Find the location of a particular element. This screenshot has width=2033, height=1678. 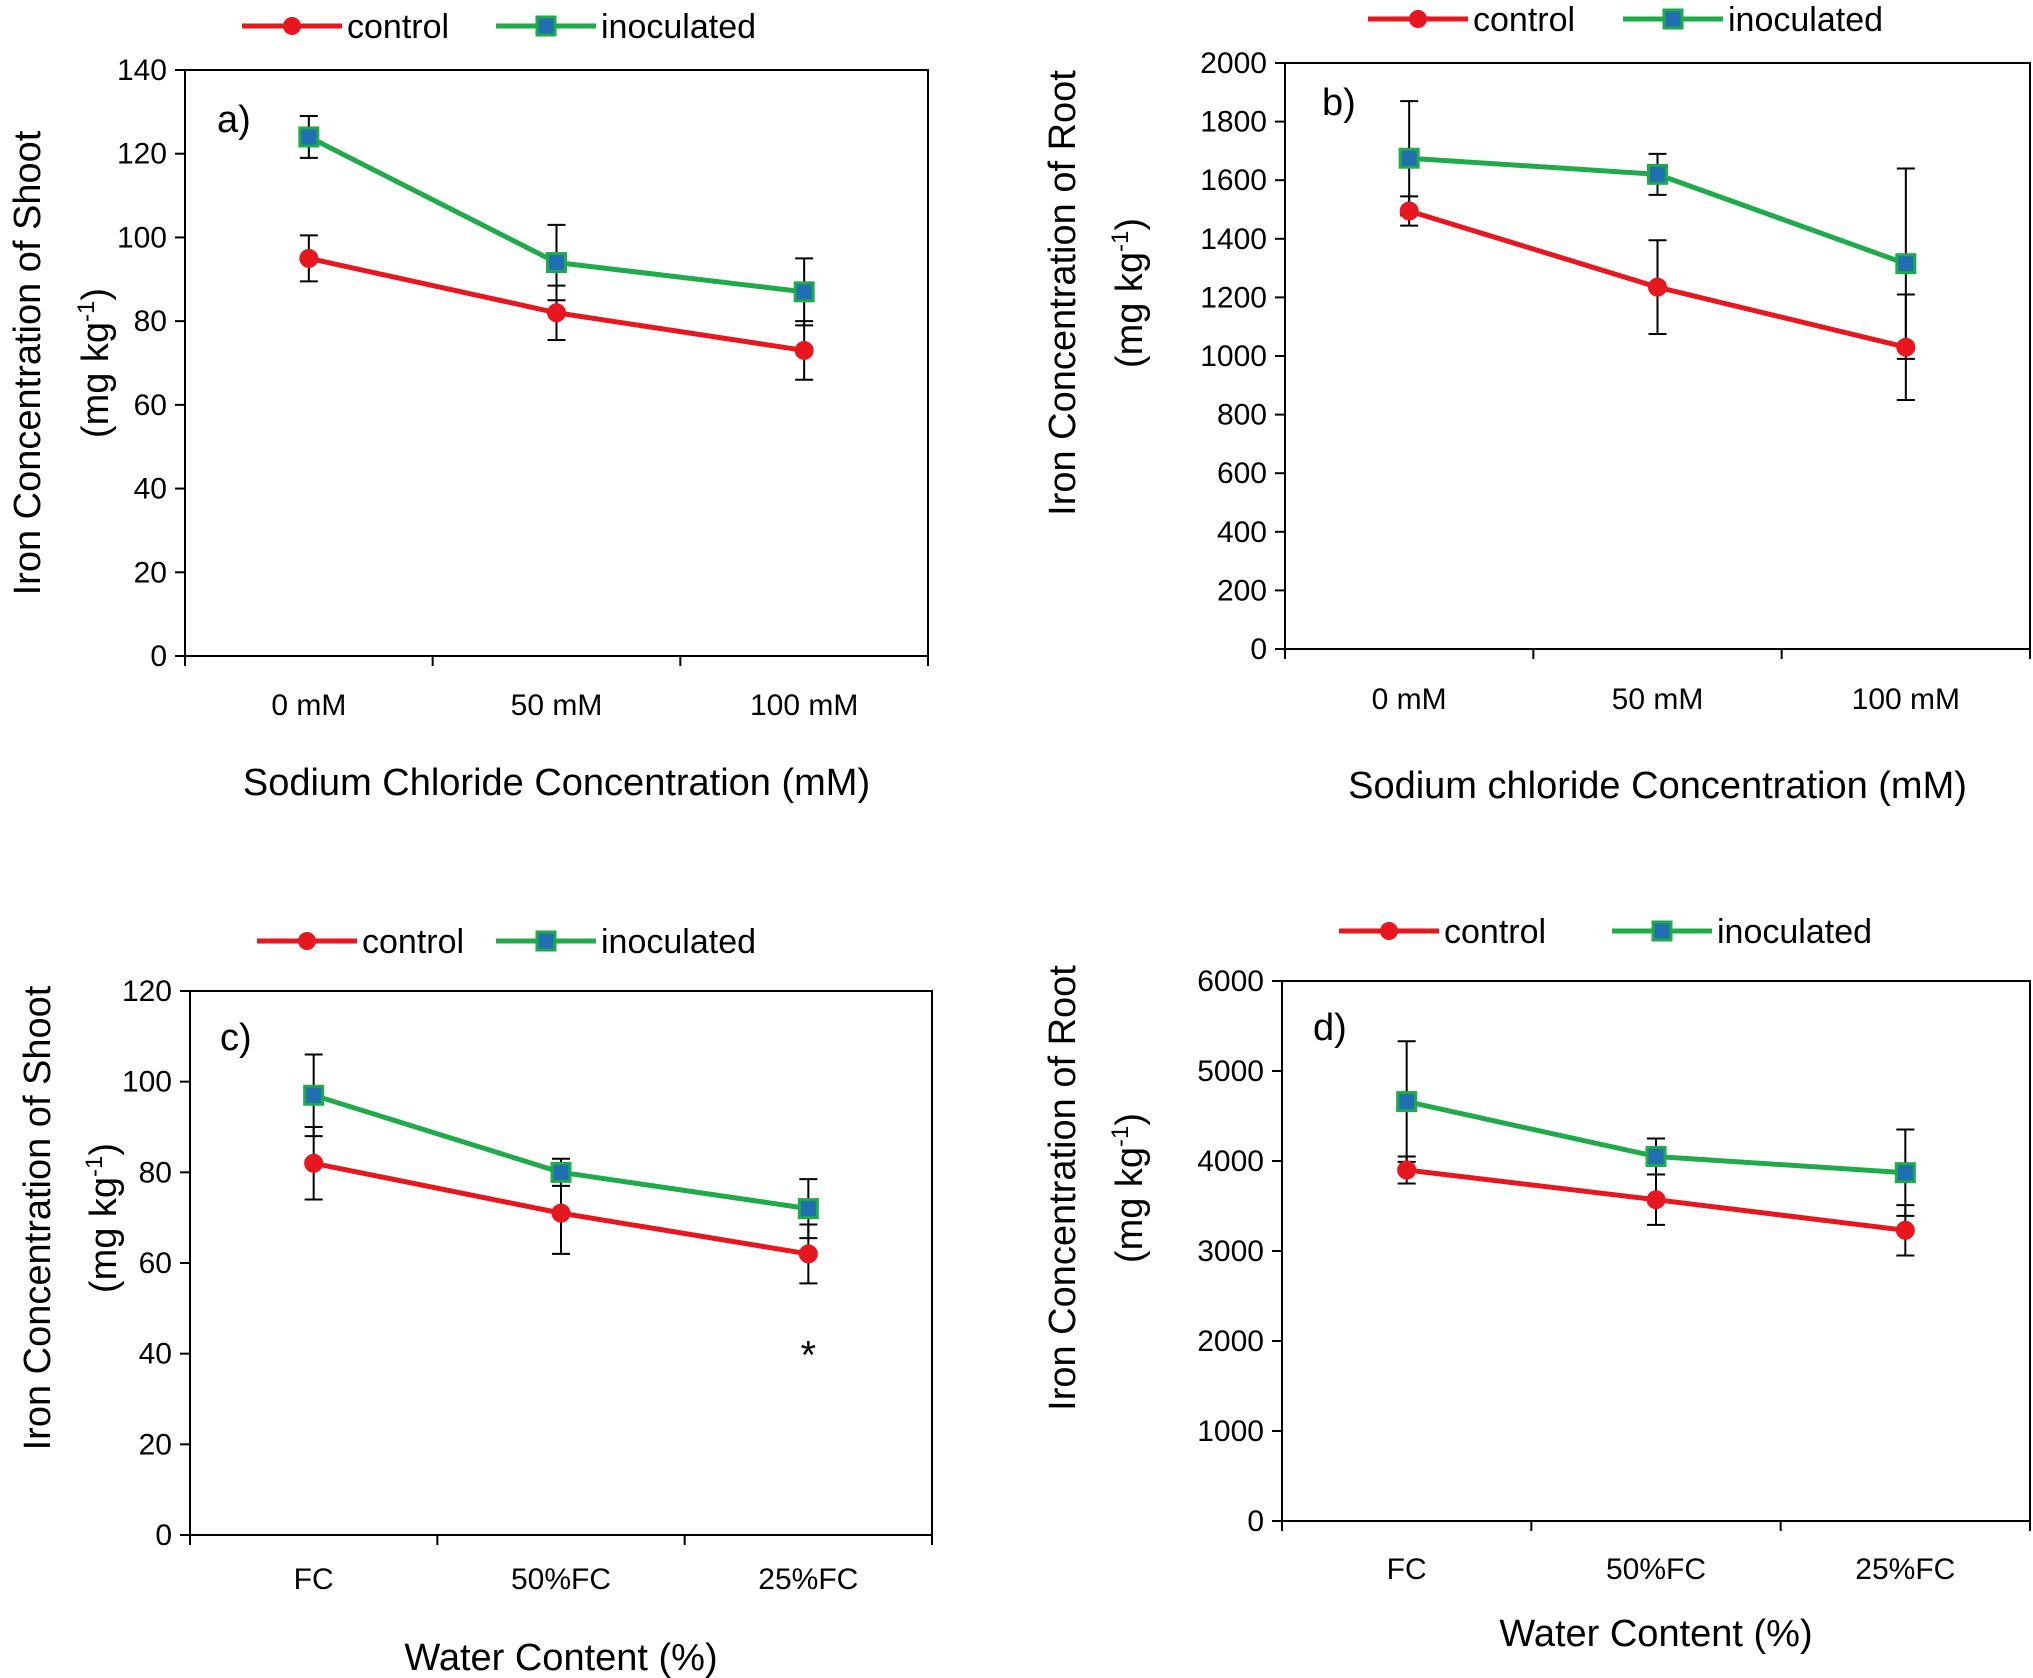

y-tick-label: 1200 is located at coordinates (1233, 297).